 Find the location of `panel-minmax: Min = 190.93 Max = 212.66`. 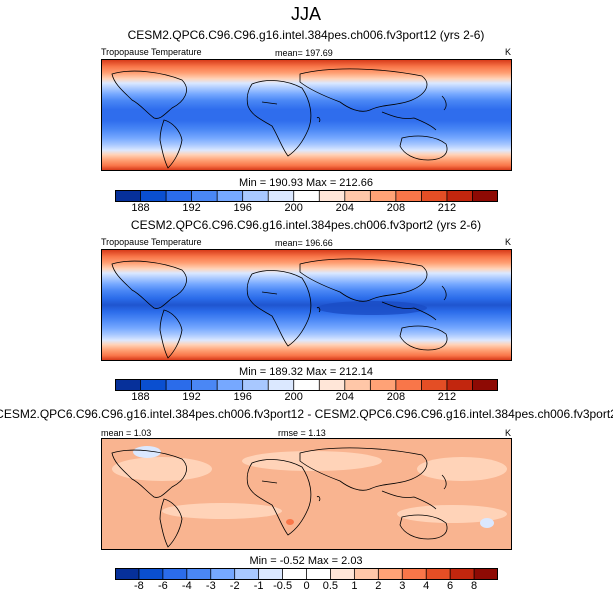

panel-minmax: Min = 190.93 Max = 212.66 is located at coordinates (306, 183).